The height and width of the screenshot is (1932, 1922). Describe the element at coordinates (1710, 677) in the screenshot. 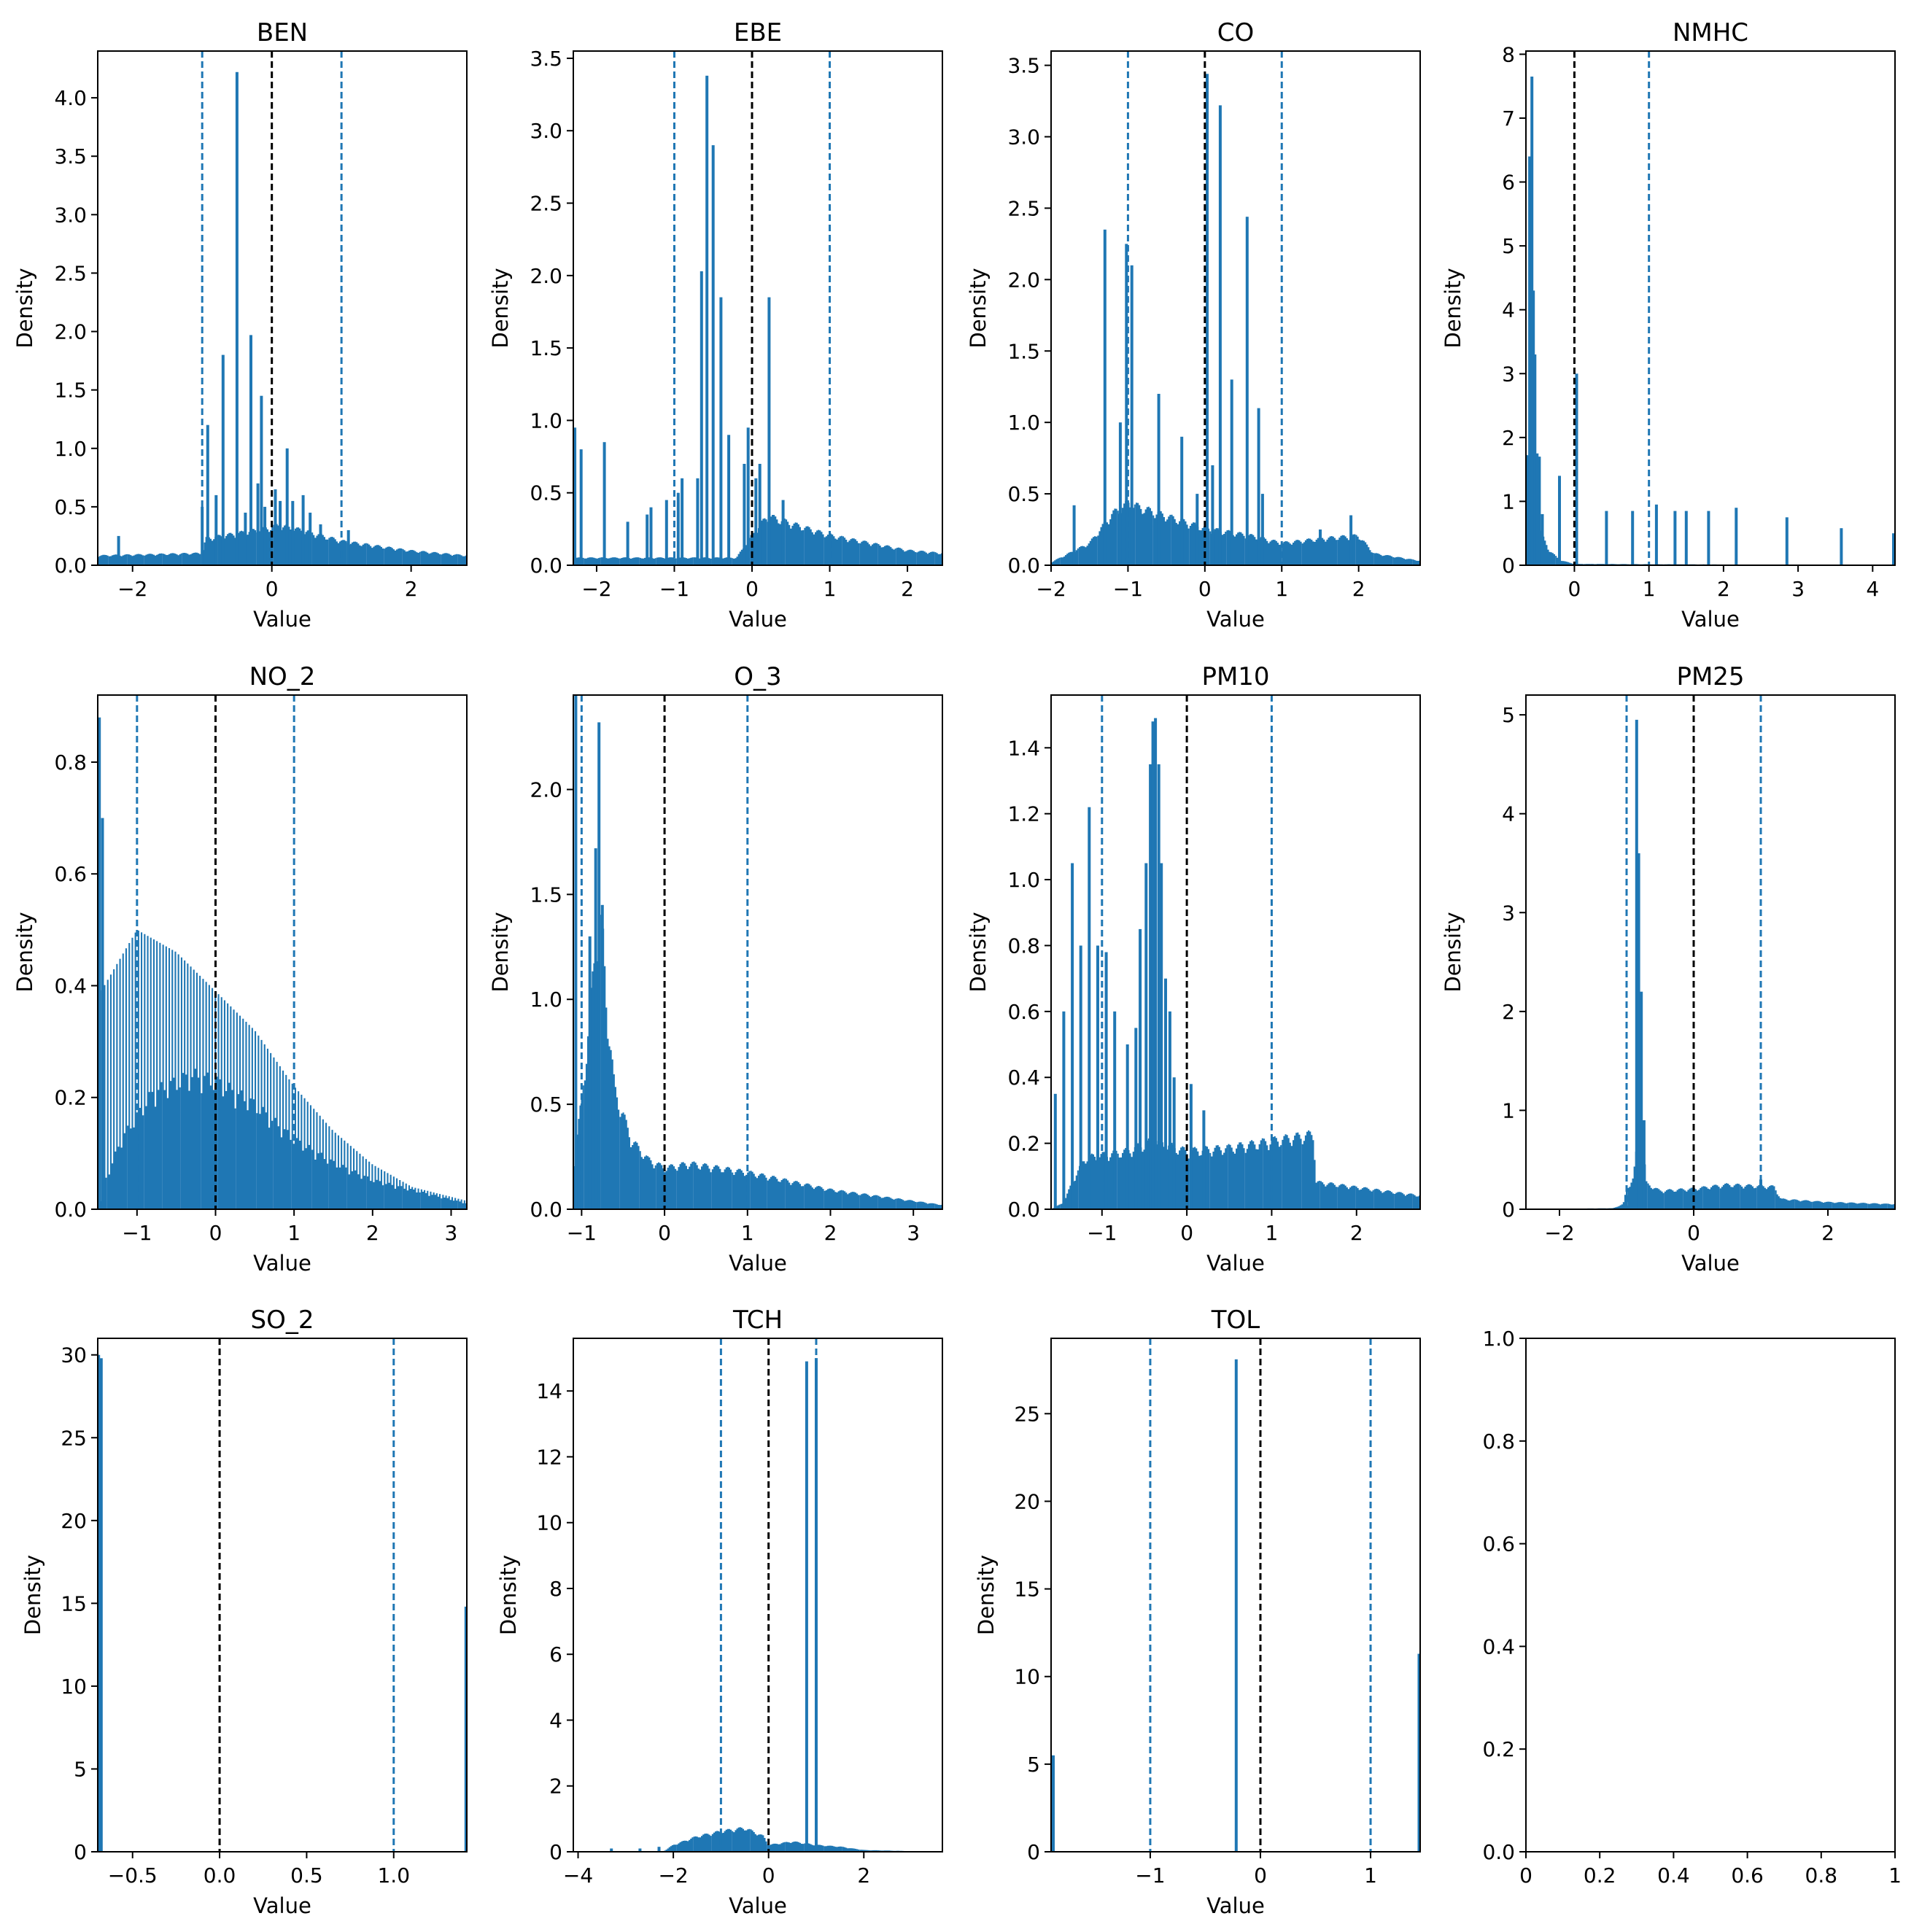

I see `chart-title: PM25` at that location.